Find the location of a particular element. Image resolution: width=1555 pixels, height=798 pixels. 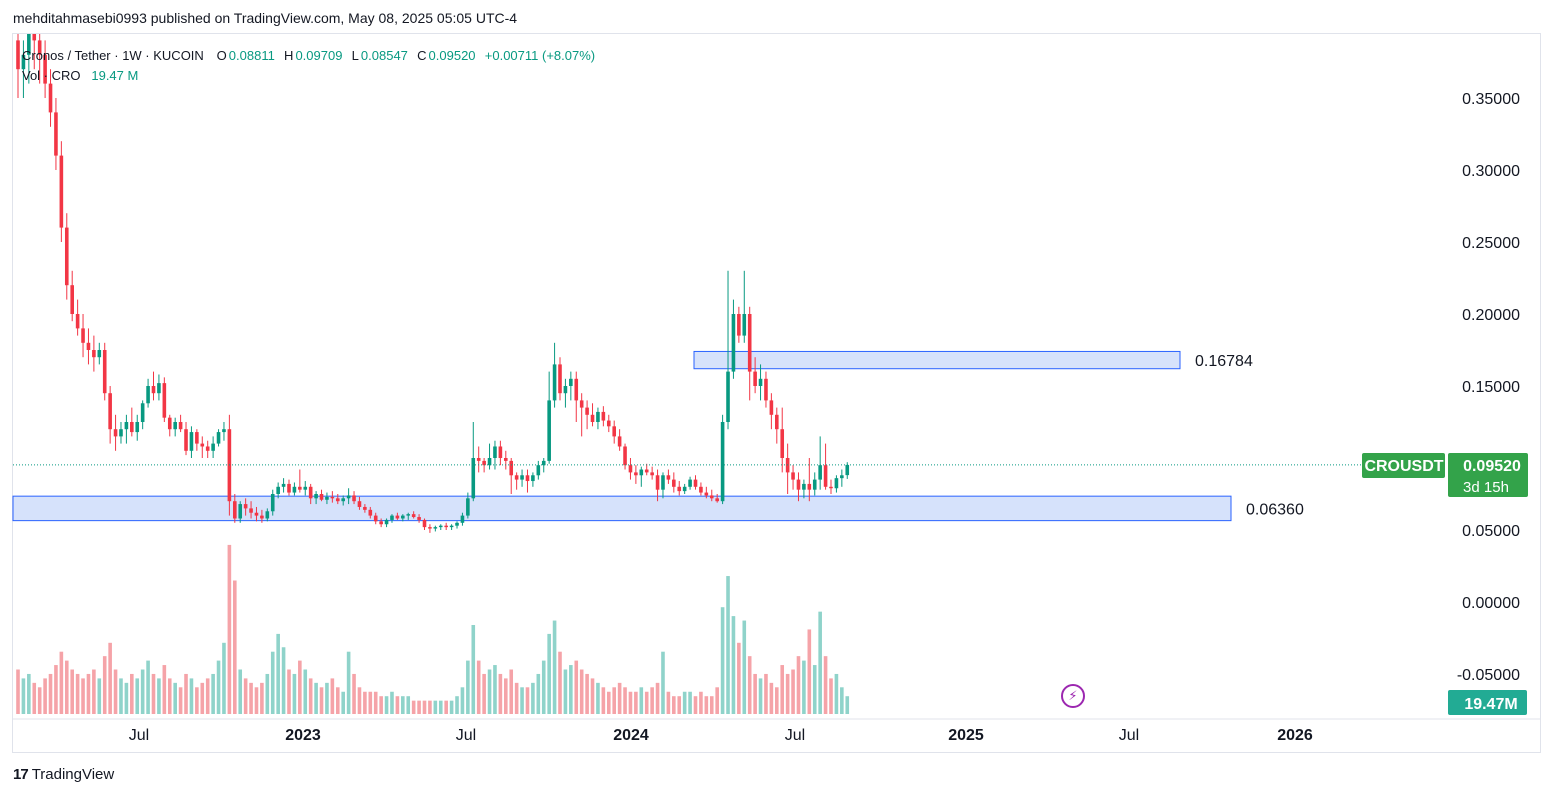

last-price-label: 0.09520 is located at coordinates (1492, 466).